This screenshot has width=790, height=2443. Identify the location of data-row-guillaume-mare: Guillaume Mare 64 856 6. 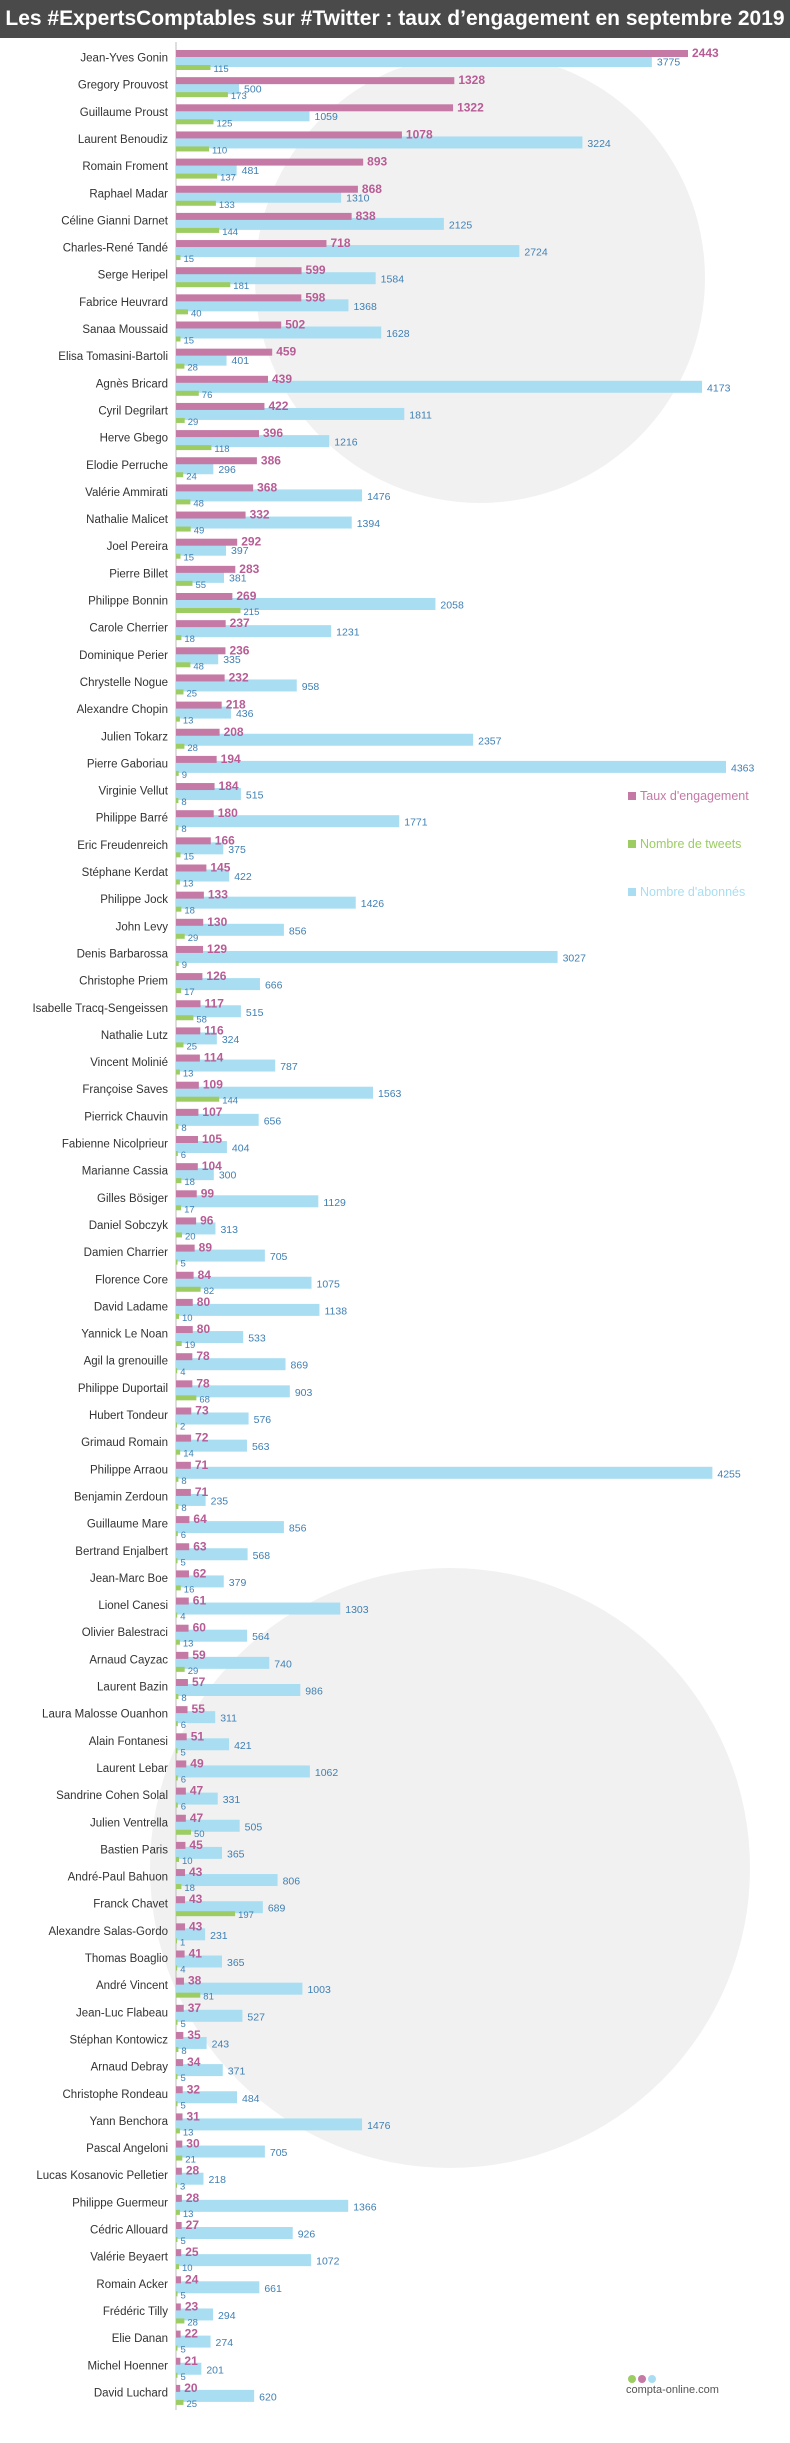
(197, 1526).